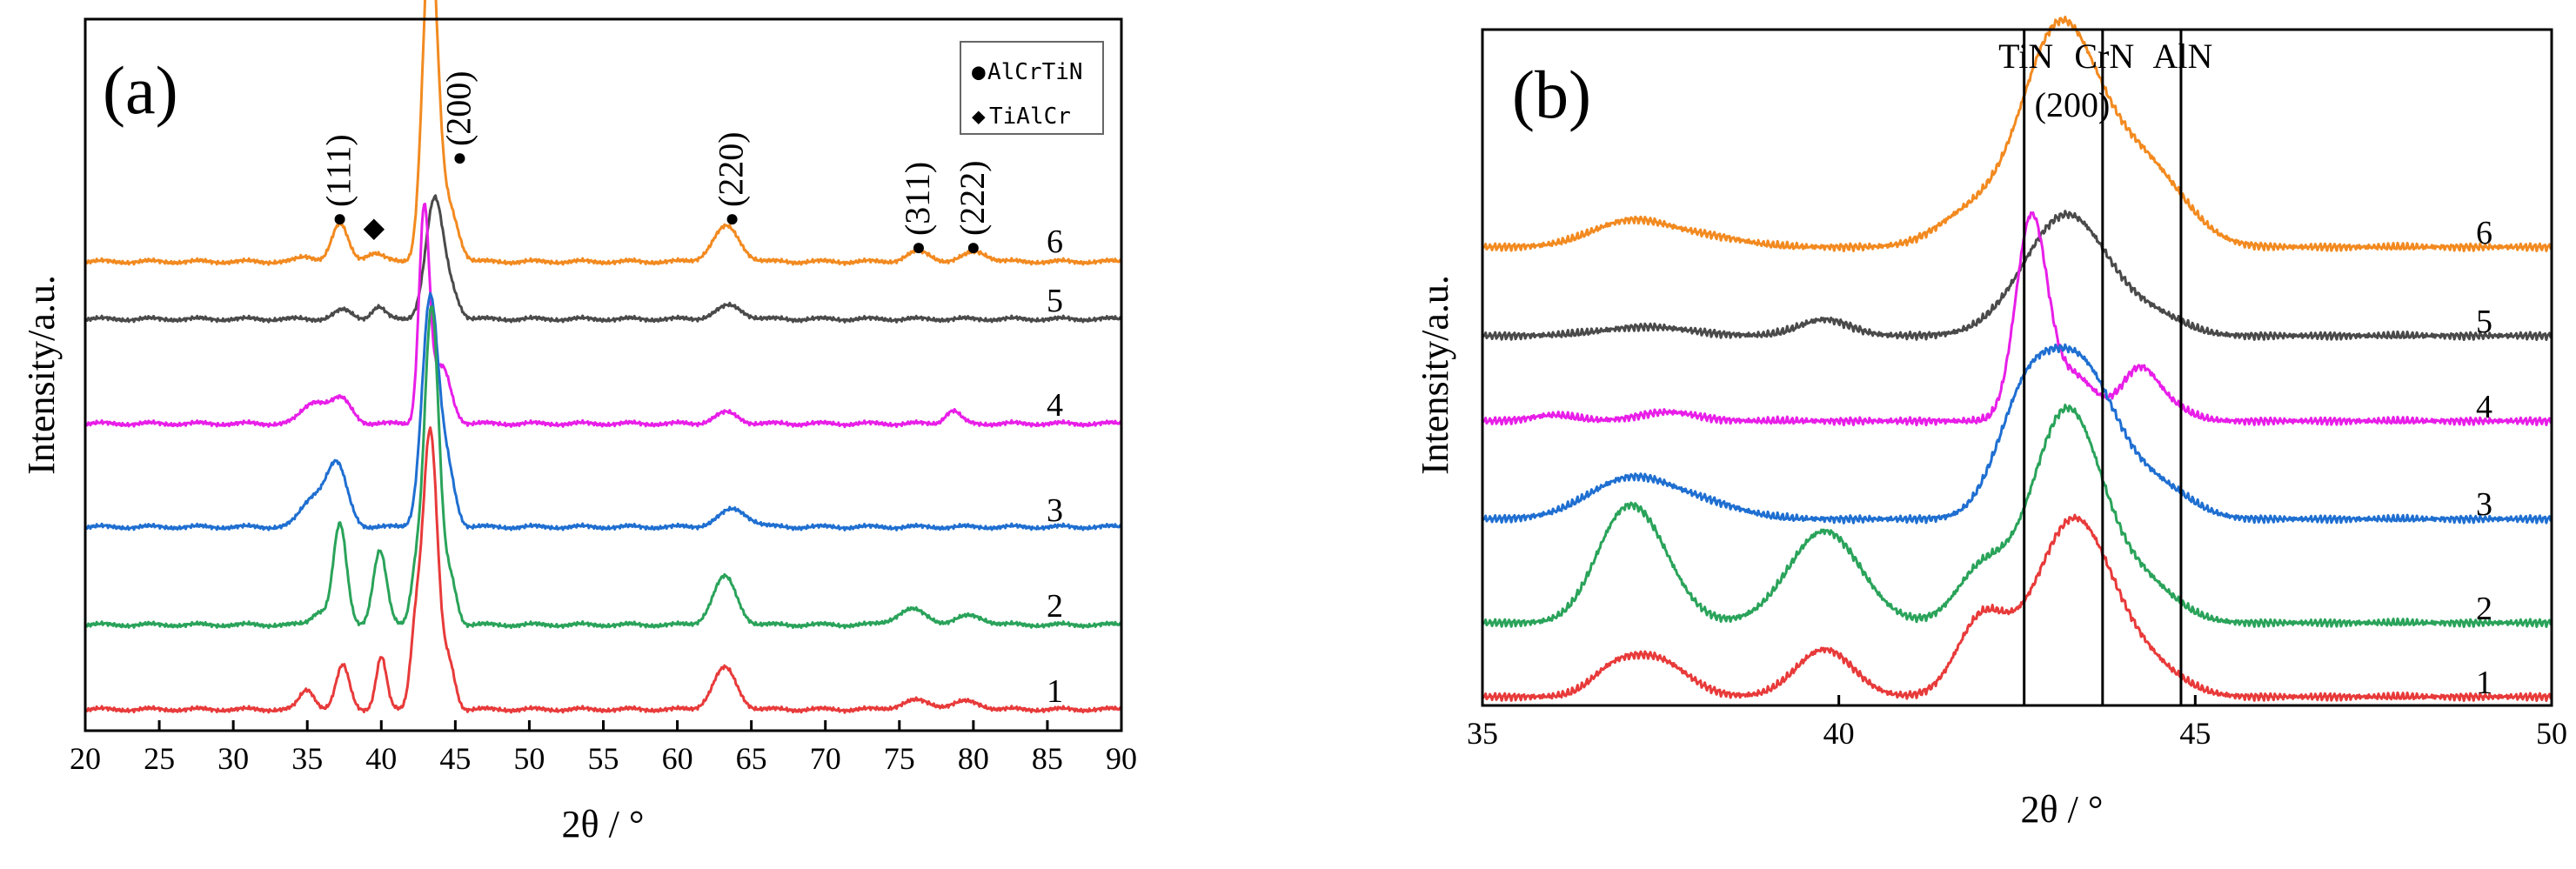 This screenshot has height=869, width=2576. Describe the element at coordinates (917, 199) in the screenshot. I see `peak-index-label: (311)` at that location.